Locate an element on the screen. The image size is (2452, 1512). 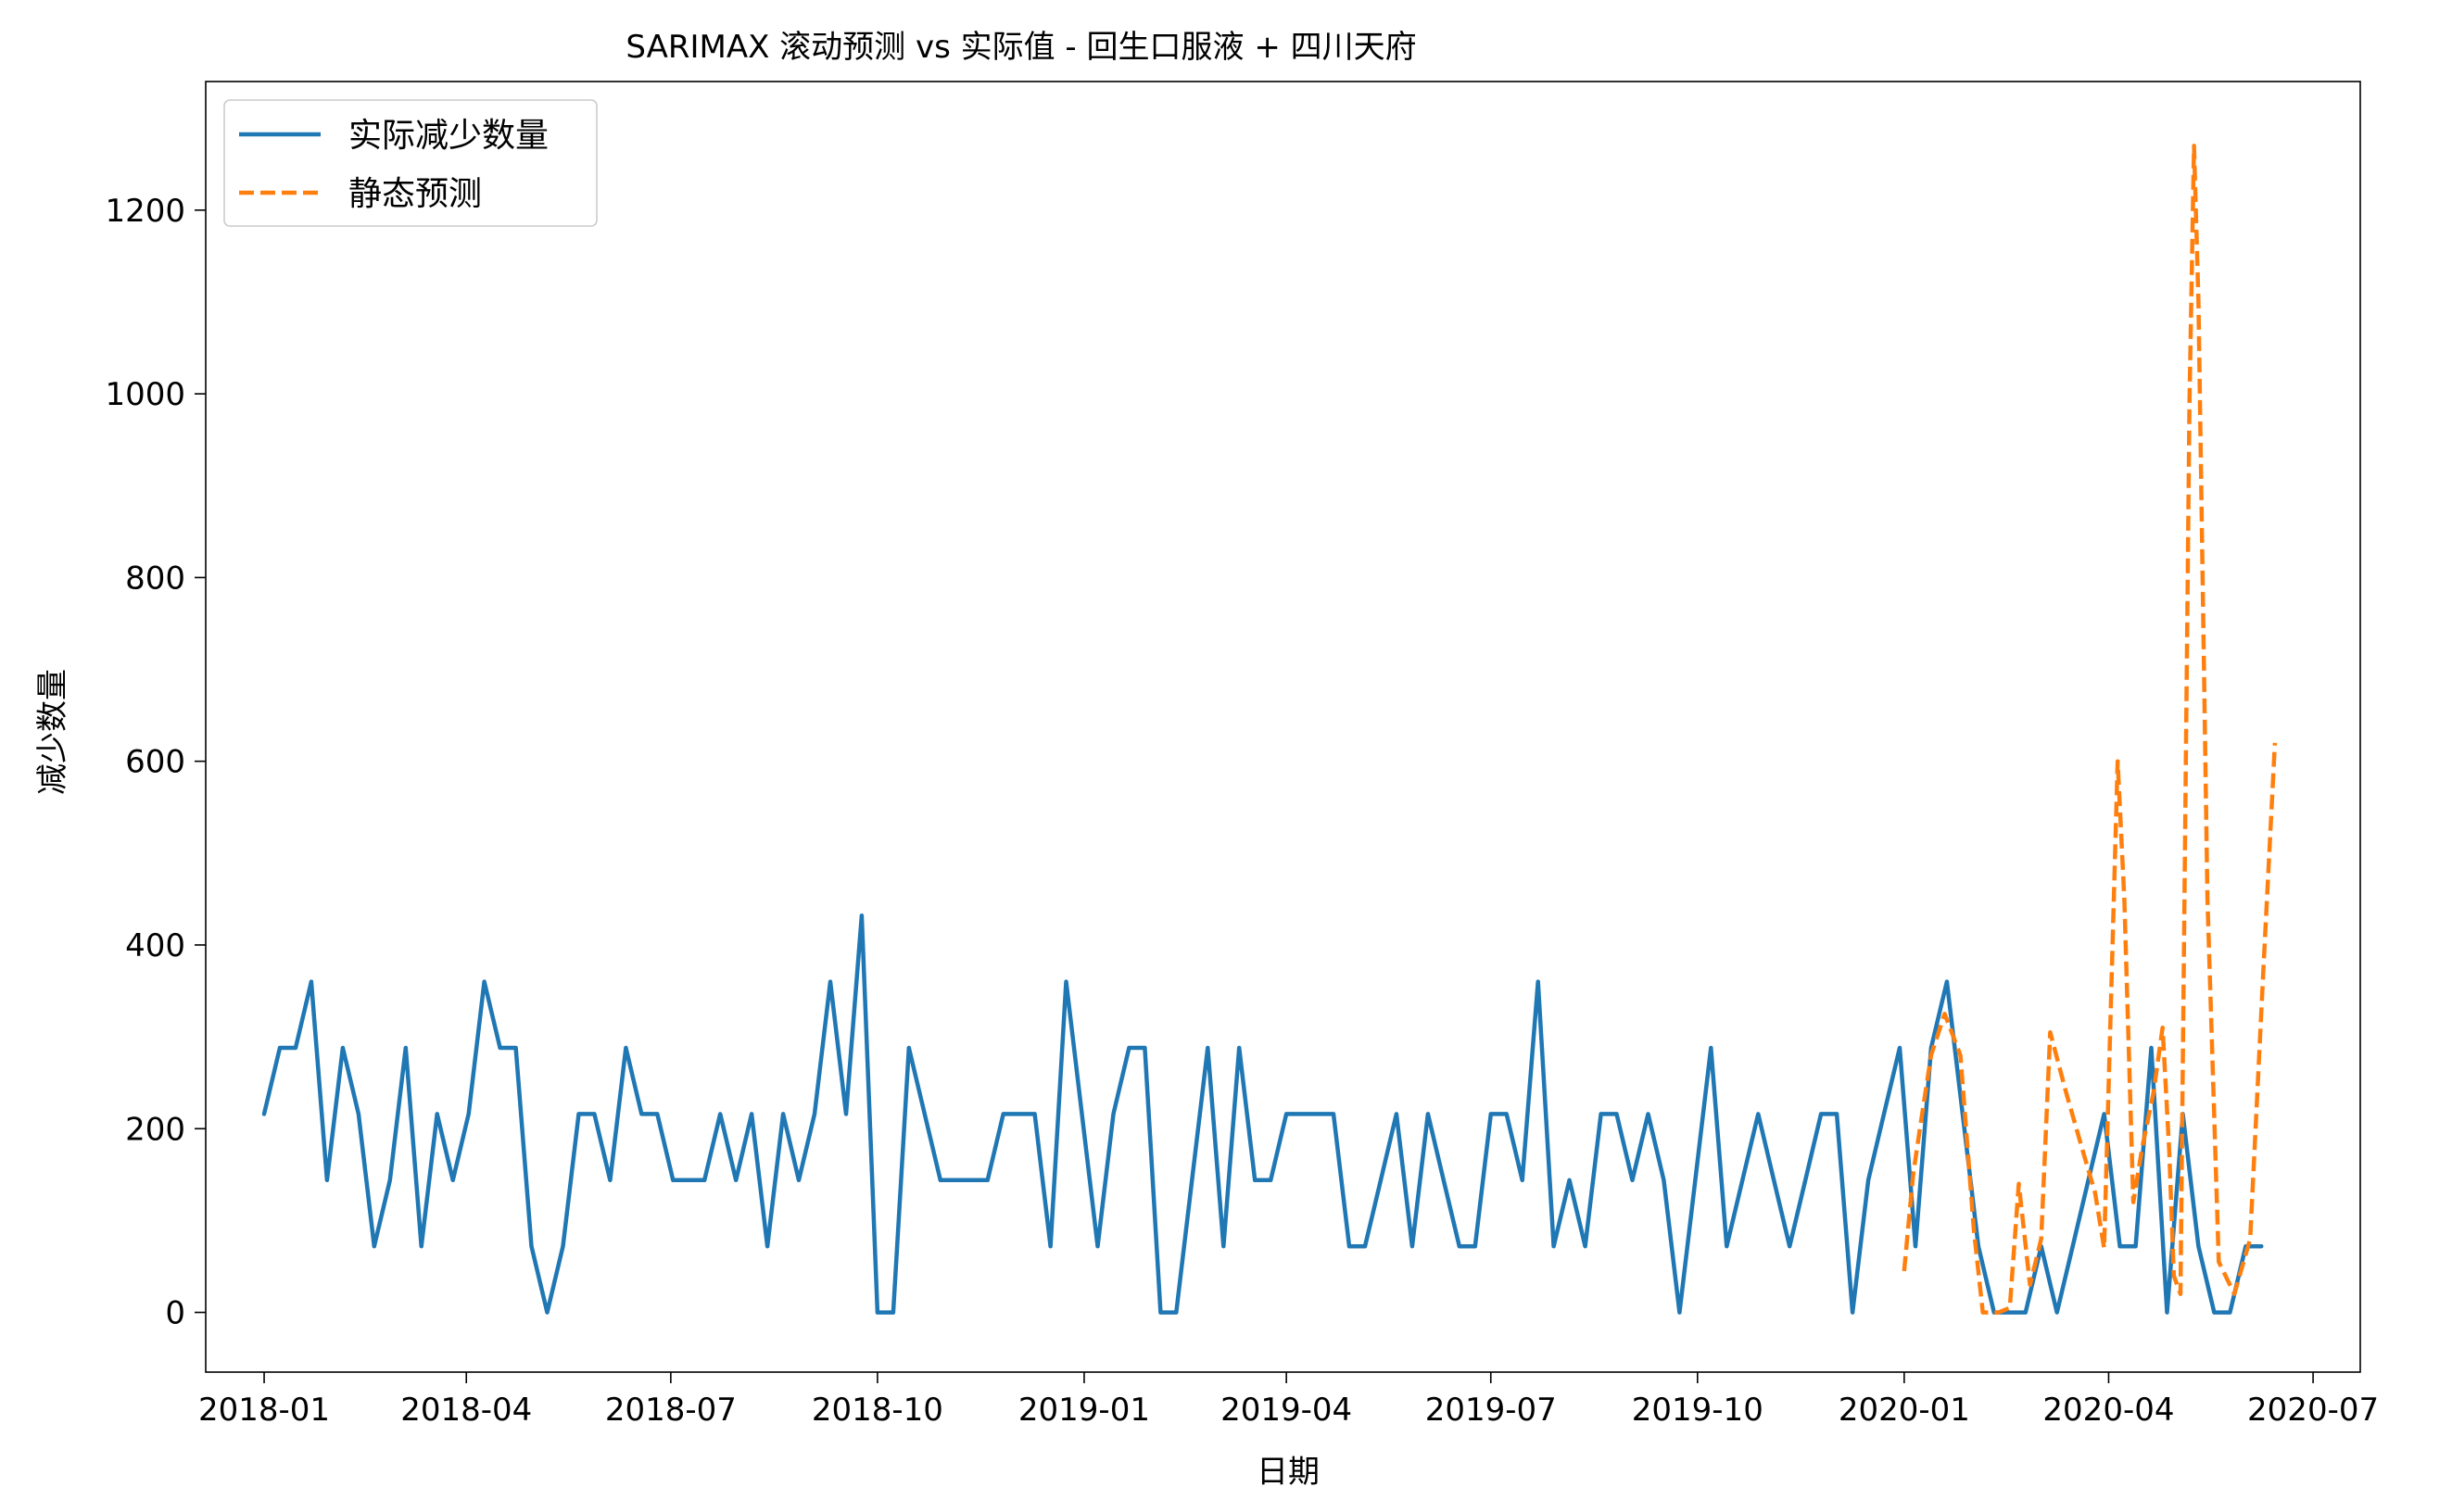
legend: 实际减少数量 静态预测 is located at coordinates (410, 163).